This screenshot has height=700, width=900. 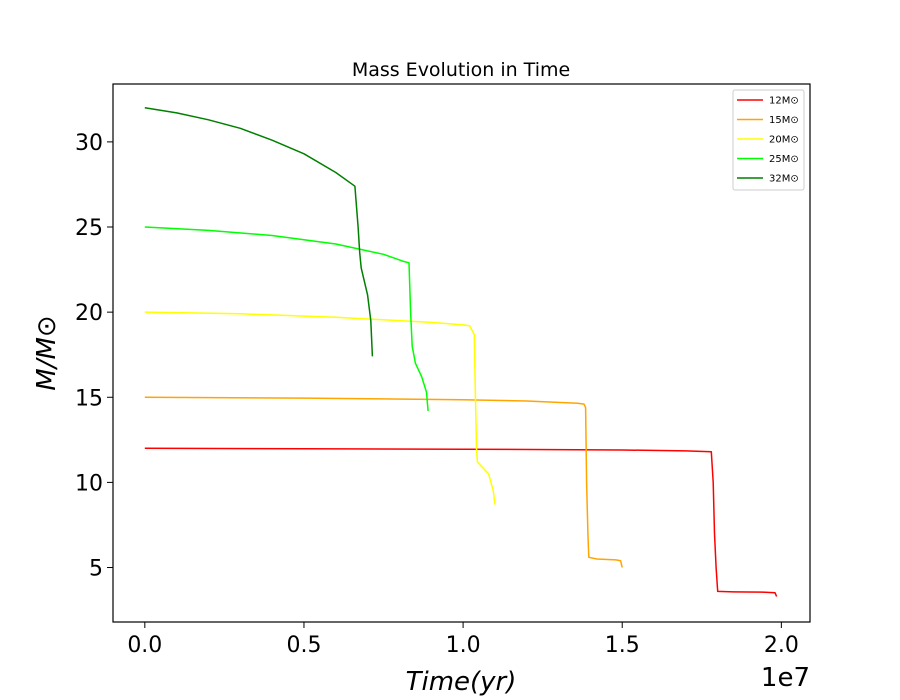 I want to click on x-axis-offset-label: 1e7, so click(x=785, y=678).